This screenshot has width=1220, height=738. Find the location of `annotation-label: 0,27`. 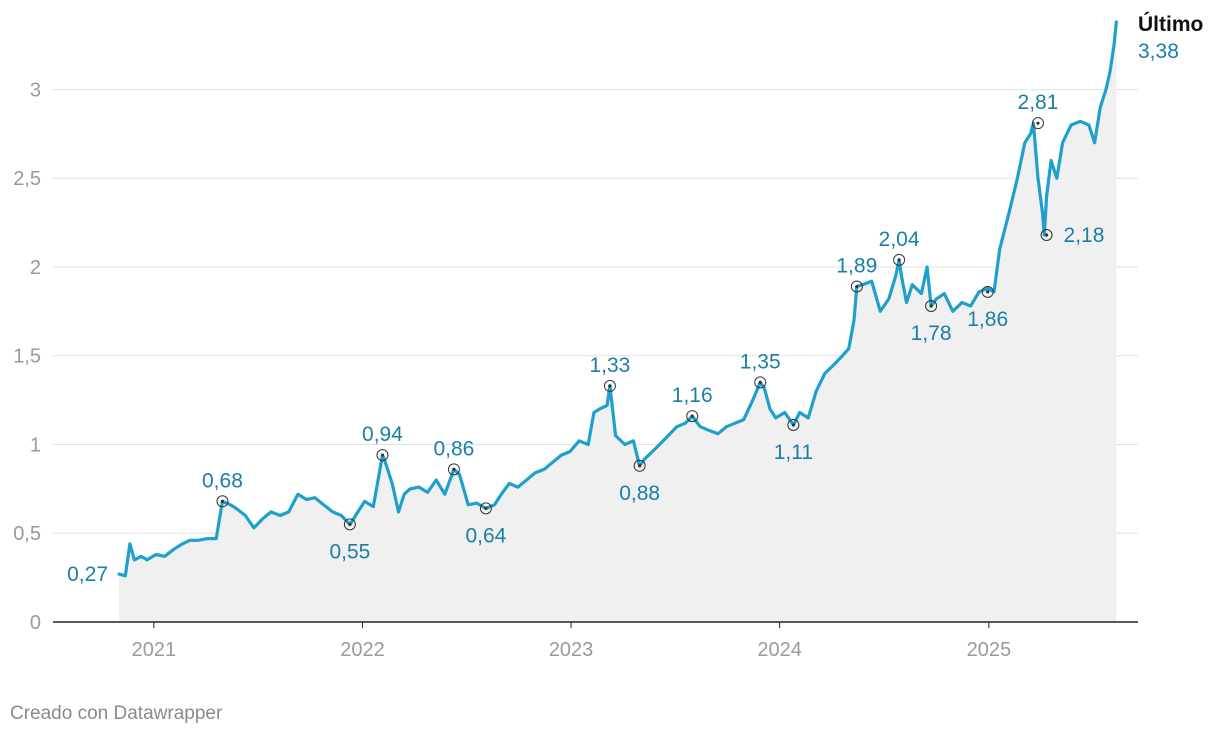

annotation-label: 0,27 is located at coordinates (87, 574).